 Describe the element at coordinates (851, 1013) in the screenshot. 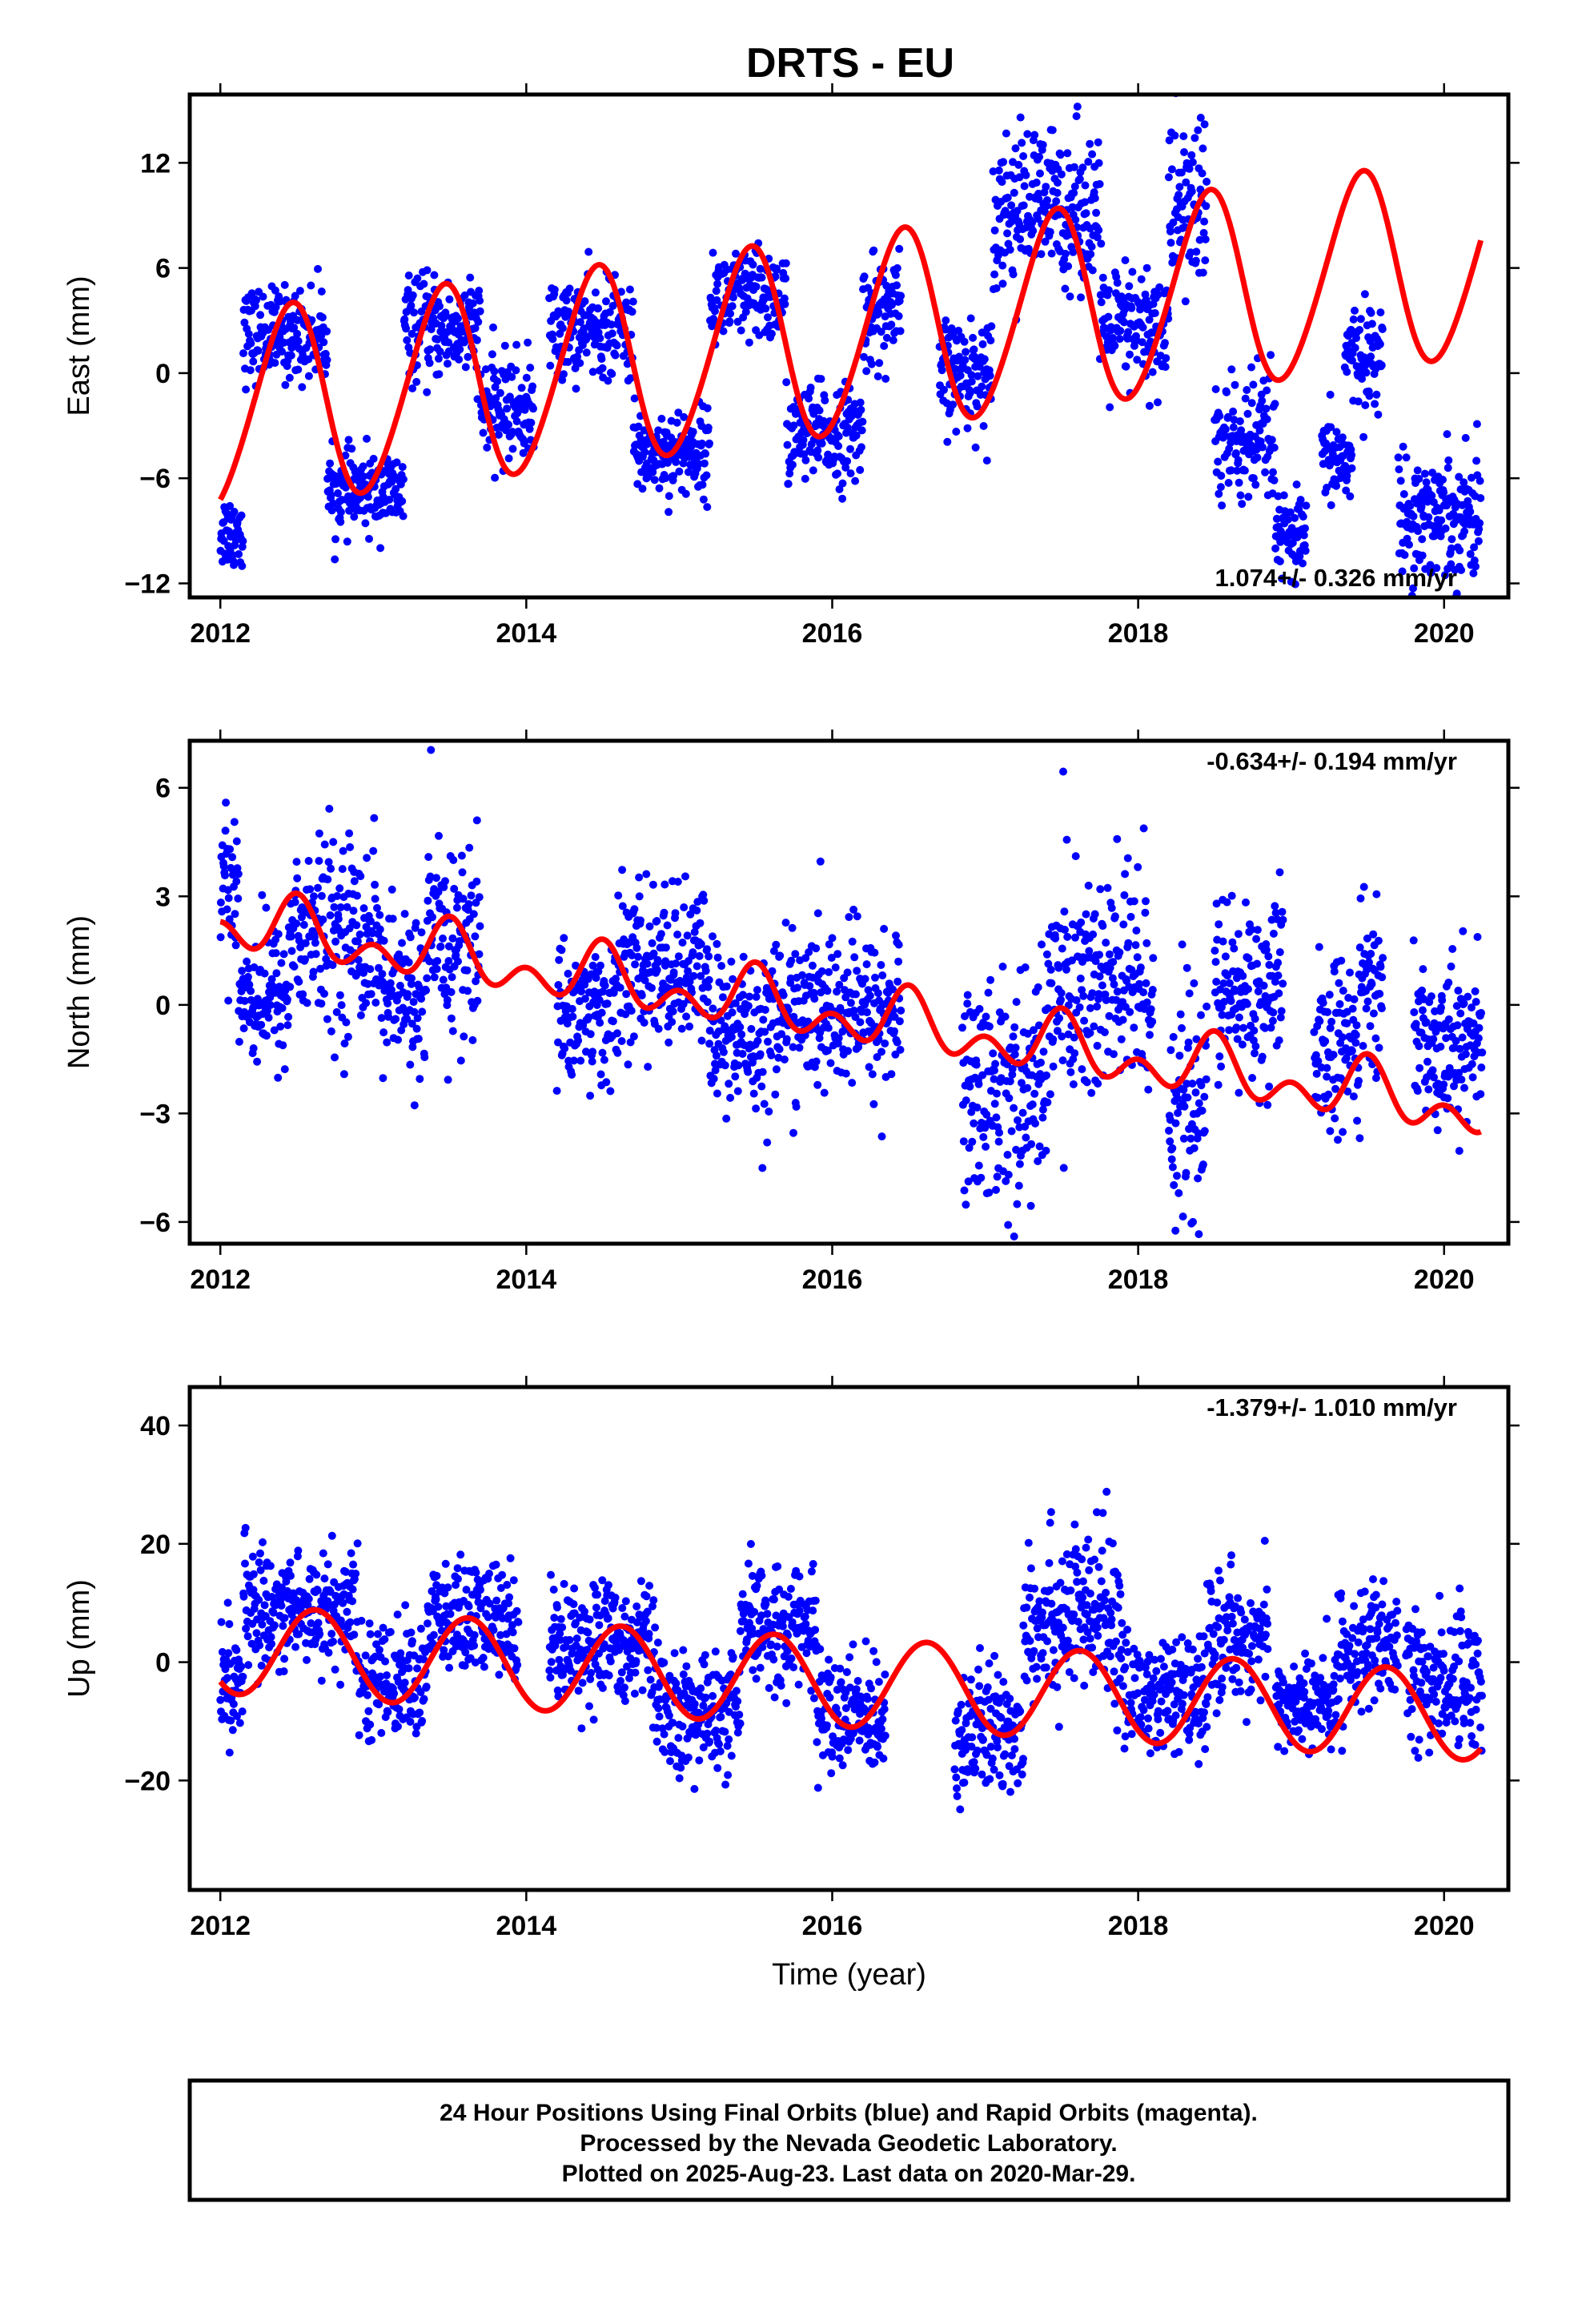

I see `north-model-line` at that location.